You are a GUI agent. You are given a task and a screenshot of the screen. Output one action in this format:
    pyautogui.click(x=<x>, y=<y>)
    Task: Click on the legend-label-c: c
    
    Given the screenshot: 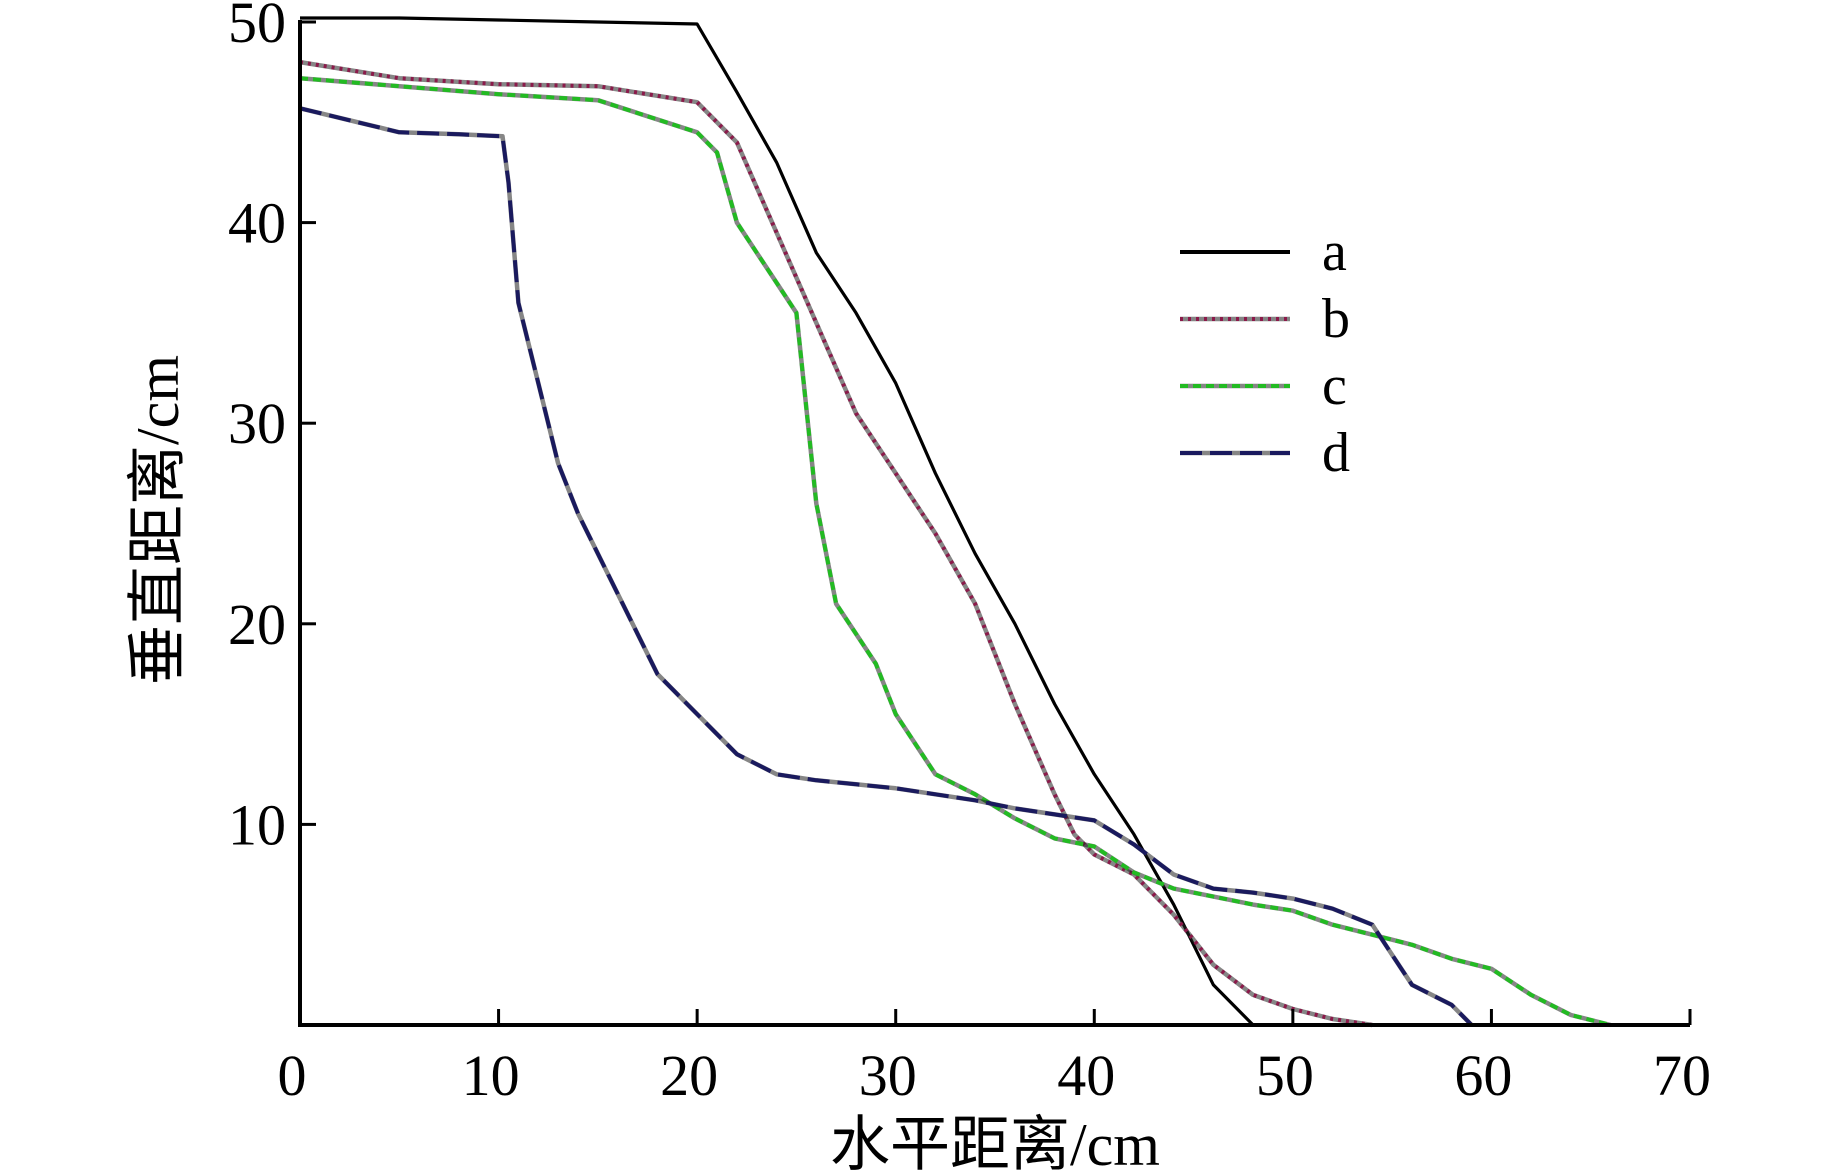 What is the action you would take?
    pyautogui.click(x=1334, y=386)
    